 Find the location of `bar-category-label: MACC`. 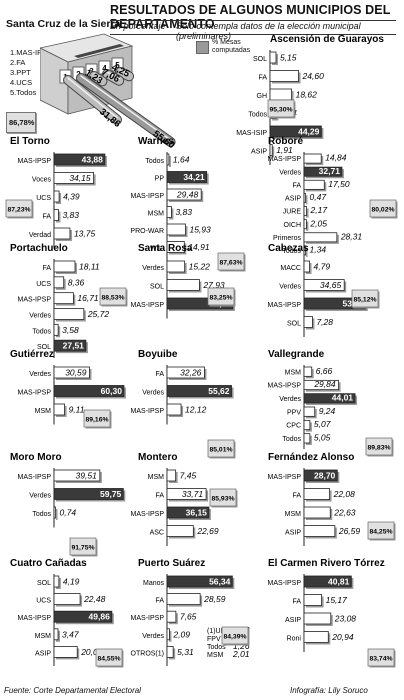

bar-category-label: MACC is located at coordinates (290, 268).